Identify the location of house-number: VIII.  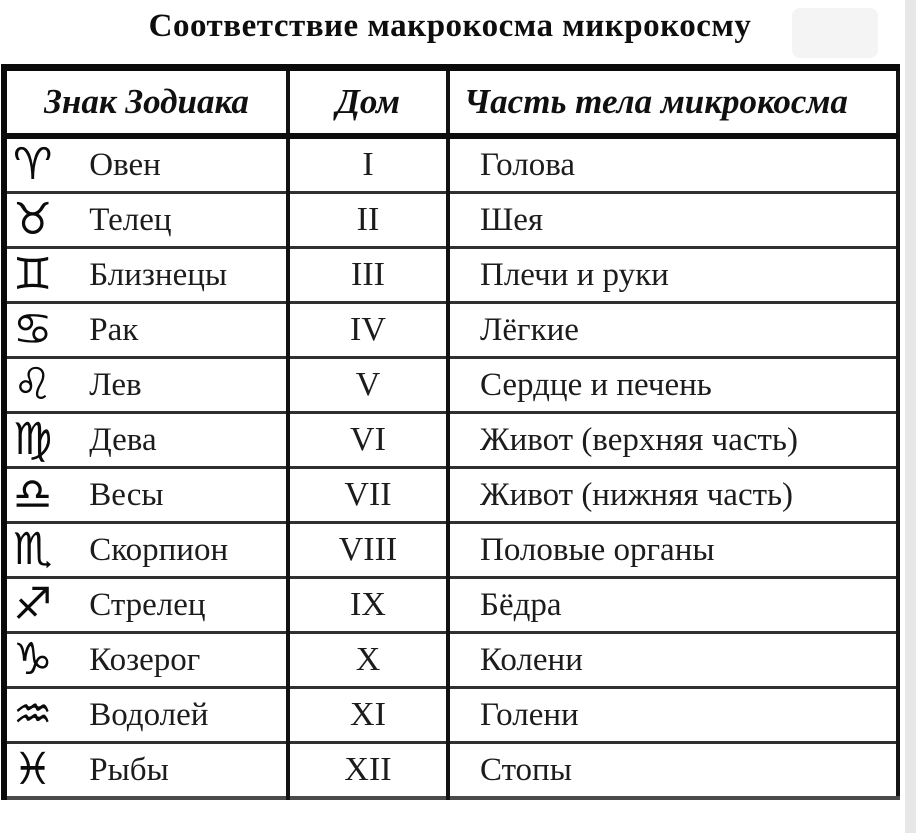
(367, 549).